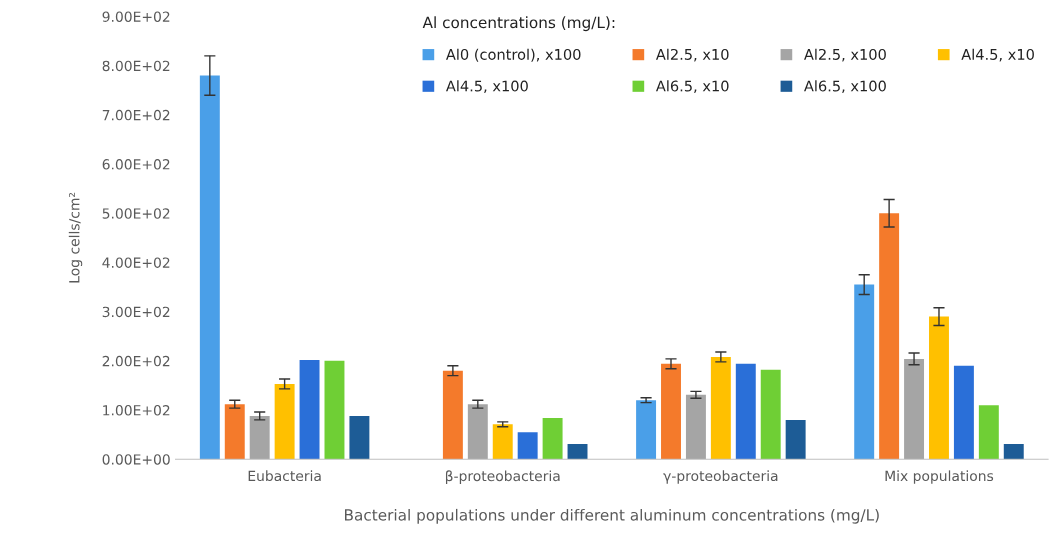  I want to click on legend-label: Al6.5, x10, so click(692, 87).